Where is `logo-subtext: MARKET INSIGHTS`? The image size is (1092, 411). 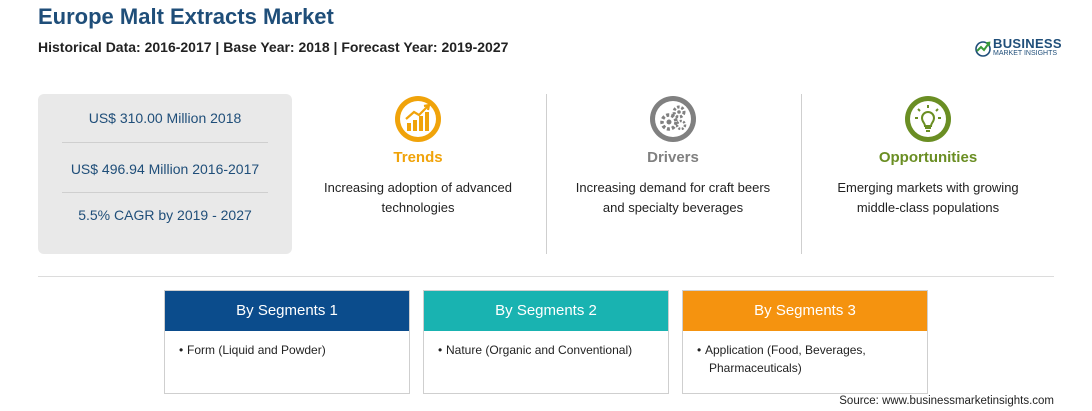
logo-subtext: MARKET INSIGHTS is located at coordinates (1025, 53).